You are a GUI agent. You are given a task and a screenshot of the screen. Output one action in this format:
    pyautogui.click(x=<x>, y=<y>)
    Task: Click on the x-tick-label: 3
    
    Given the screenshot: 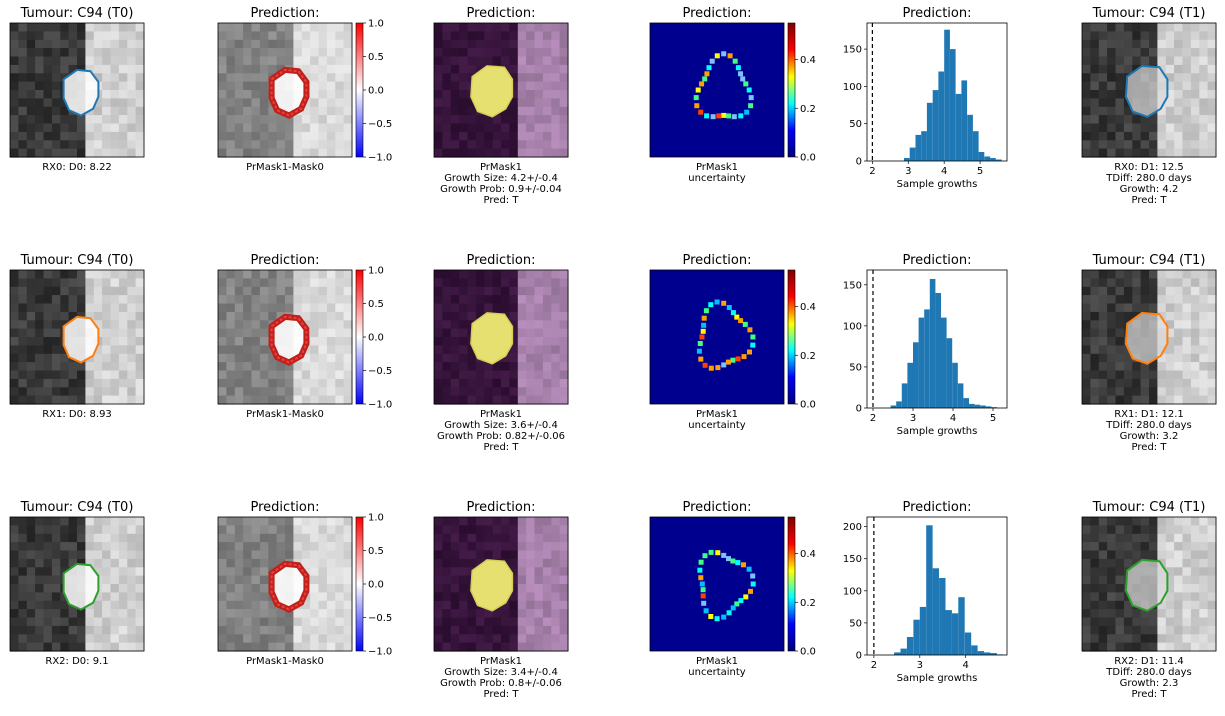 What is the action you would take?
    pyautogui.click(x=913, y=418)
    